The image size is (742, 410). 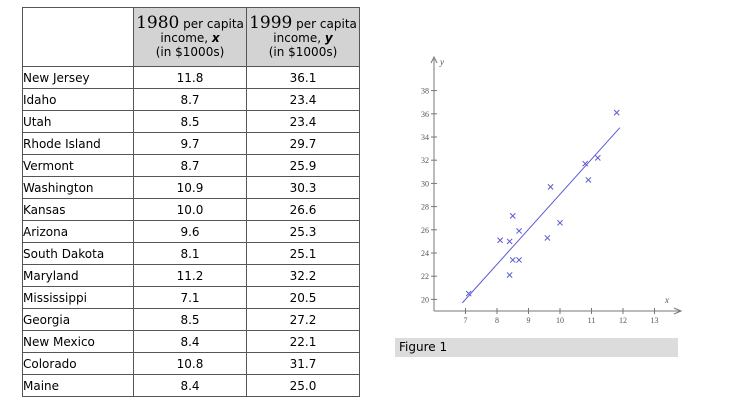 I want to click on y-income-cell: 30.3, so click(x=303, y=187).